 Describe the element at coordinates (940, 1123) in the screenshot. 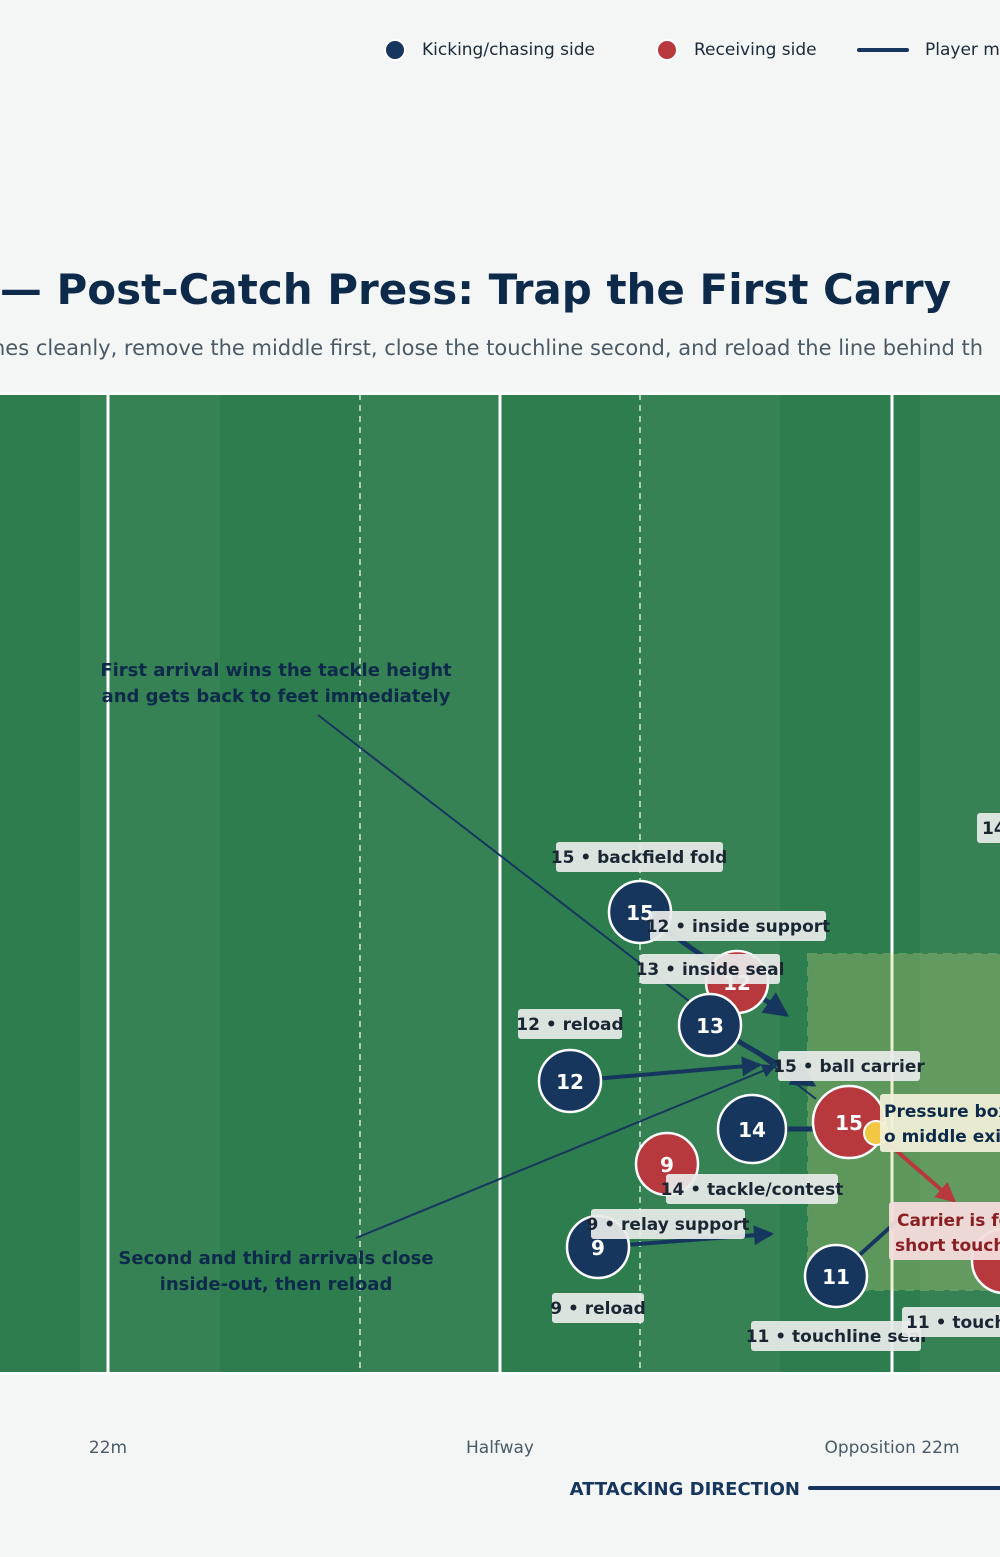

I see `pressure-box-note: Pressure box o middle exi` at that location.